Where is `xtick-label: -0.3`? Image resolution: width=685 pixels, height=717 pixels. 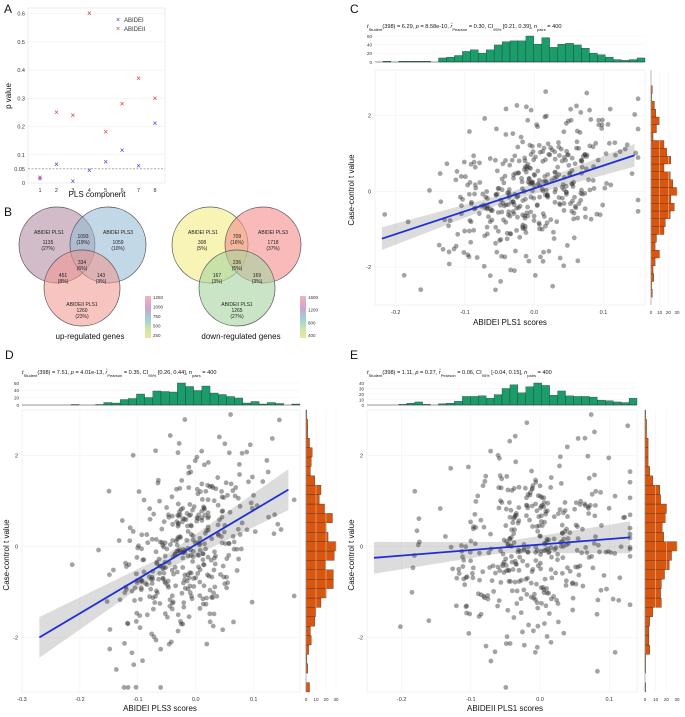
xtick-label: -0.3 is located at coordinates (21, 700).